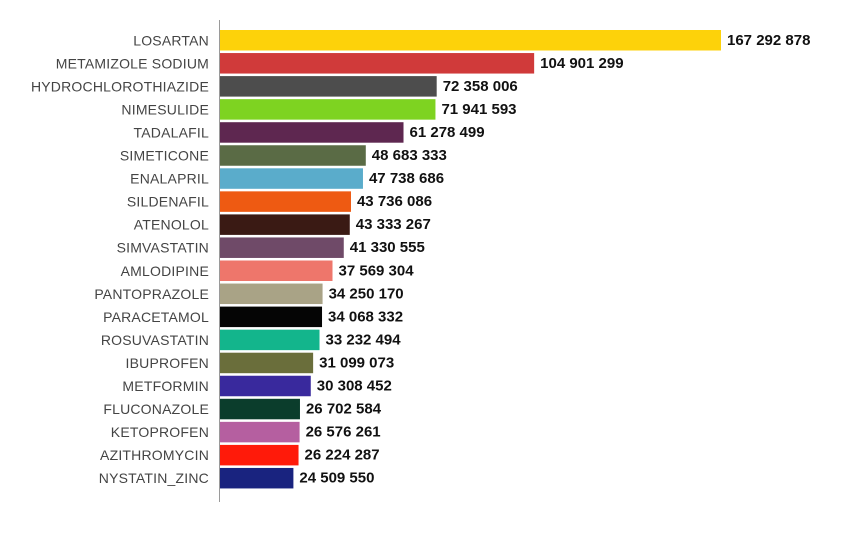  What do you see at coordinates (171, 225) in the screenshot?
I see `category-label: ATENOLOL` at bounding box center [171, 225].